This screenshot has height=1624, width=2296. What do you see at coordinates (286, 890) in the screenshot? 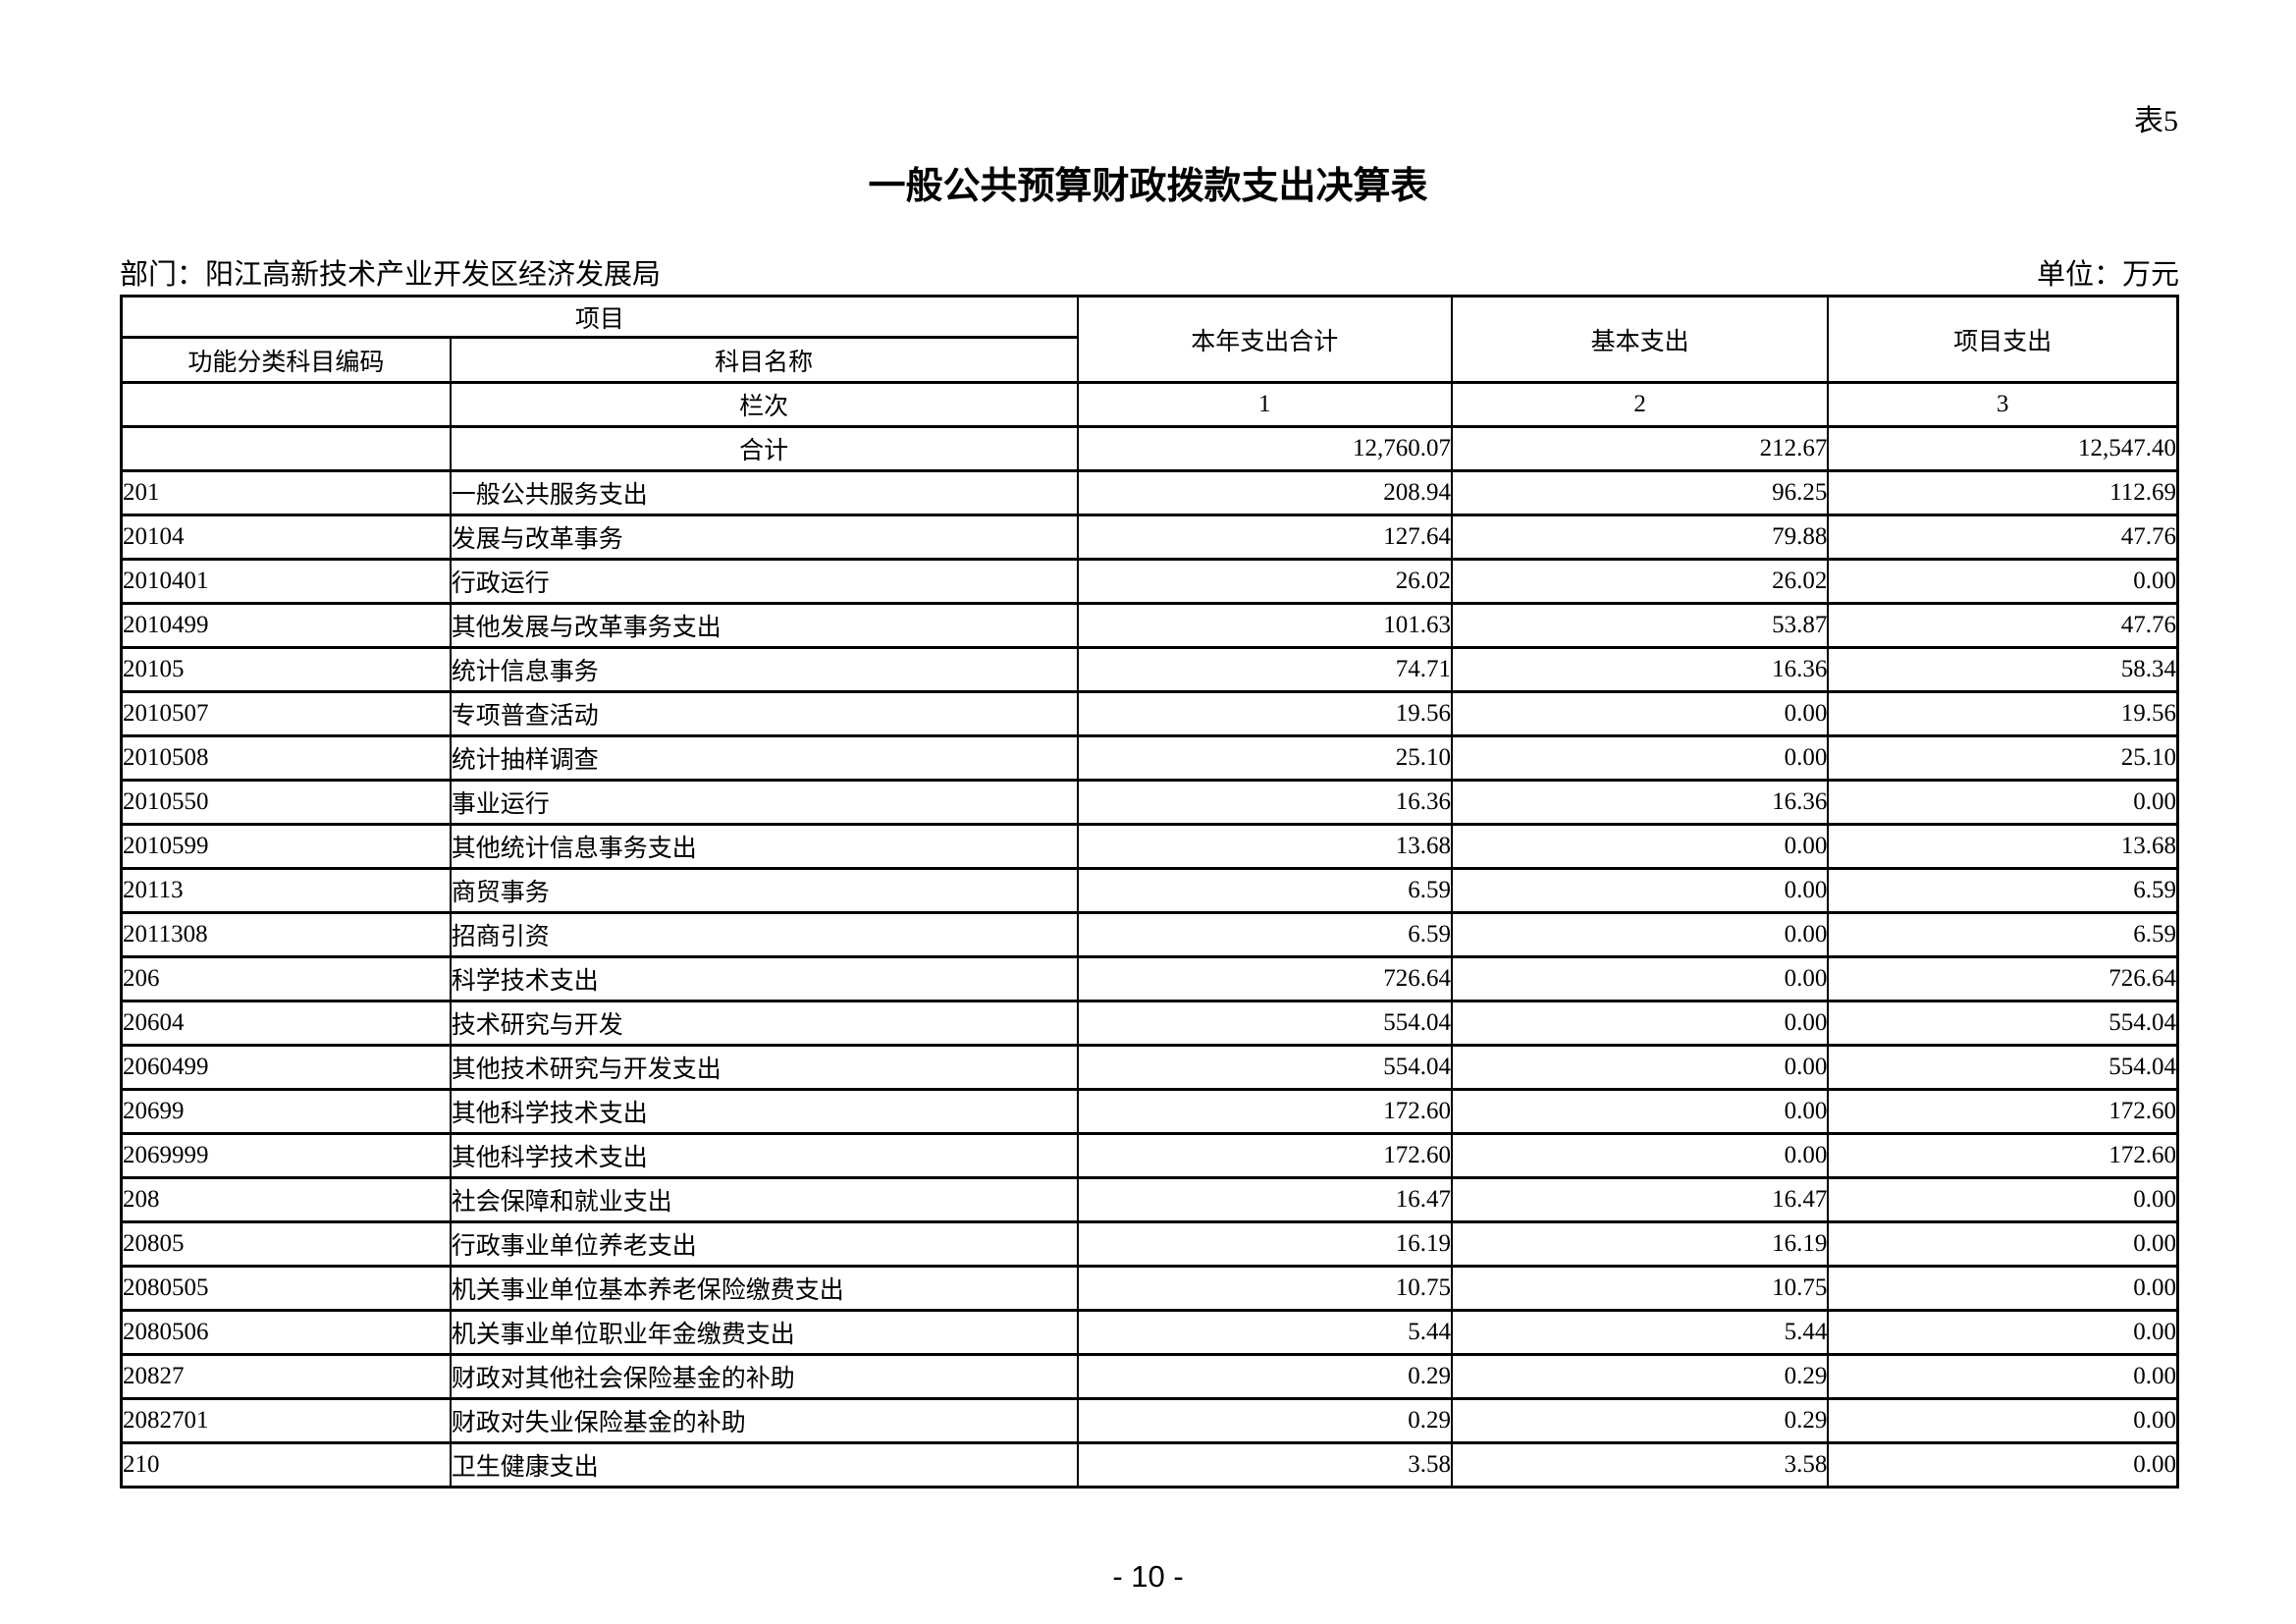
I see `cell-function-code: 20113` at bounding box center [286, 890].